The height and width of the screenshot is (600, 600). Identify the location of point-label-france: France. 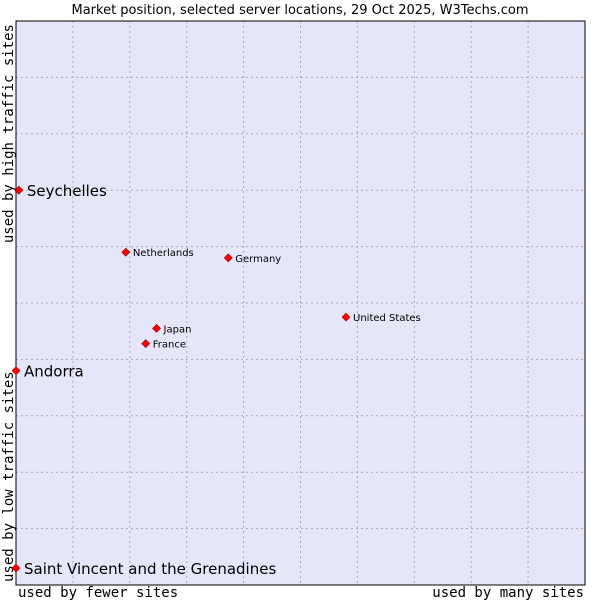
(169, 345).